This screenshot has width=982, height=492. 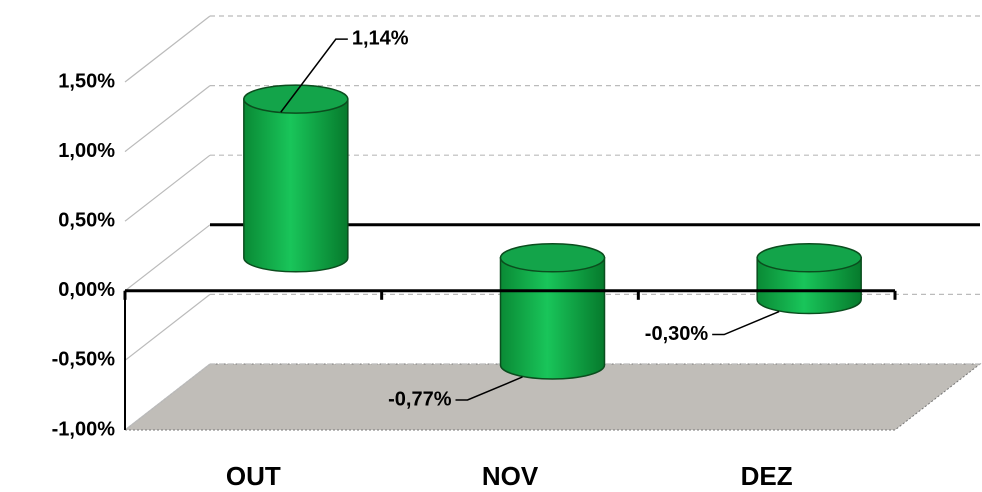 I want to click on y-tick-label: 0,50%, so click(x=86, y=220).